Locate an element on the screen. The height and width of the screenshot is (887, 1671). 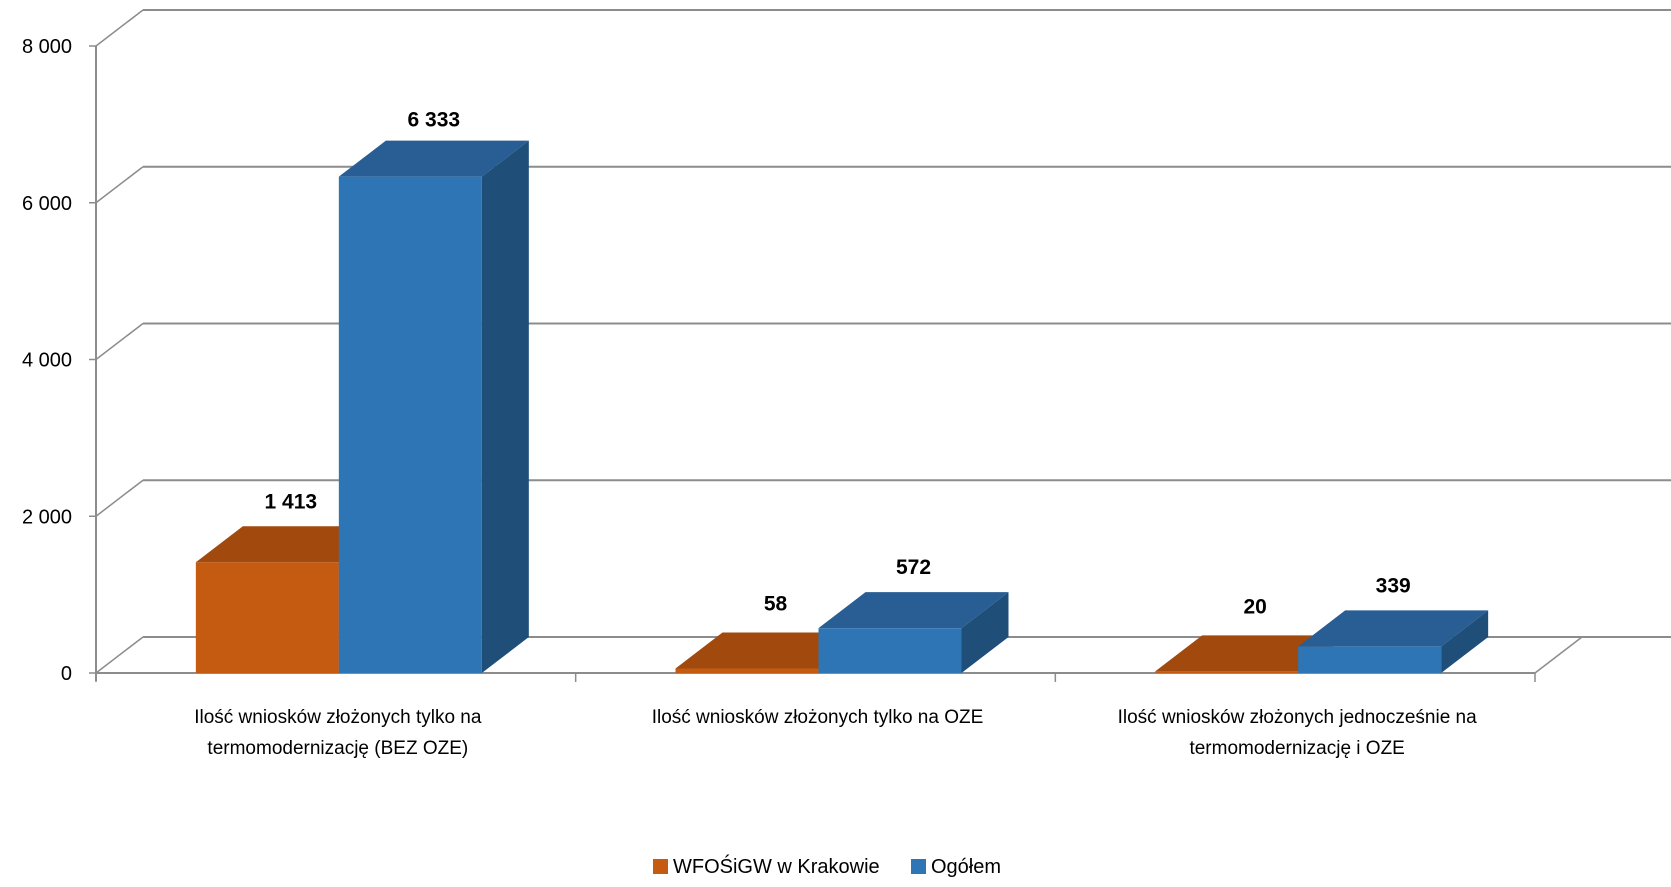
y-tick-label: 4 000 is located at coordinates (47, 361).